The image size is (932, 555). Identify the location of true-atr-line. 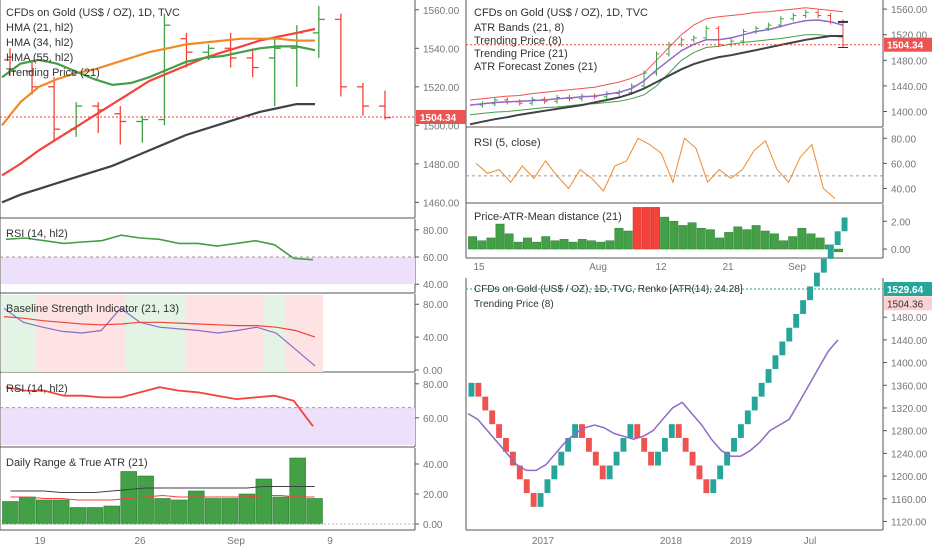
(162, 489).